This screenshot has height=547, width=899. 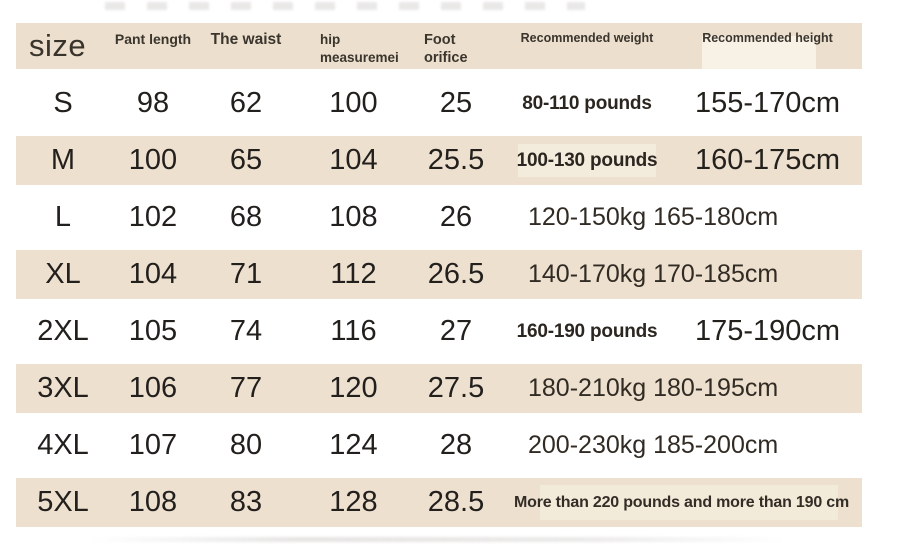 I want to click on table-row-4xl: 4XL 107 80 124 28 200-230kg 185-200cm, so click(x=439, y=445).